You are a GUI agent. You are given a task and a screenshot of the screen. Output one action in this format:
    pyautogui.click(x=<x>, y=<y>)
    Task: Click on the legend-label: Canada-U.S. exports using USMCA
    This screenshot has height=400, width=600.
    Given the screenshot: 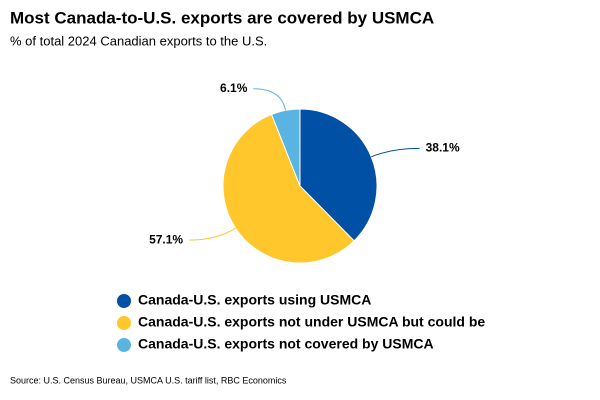 What is the action you would take?
    pyautogui.click(x=254, y=300)
    